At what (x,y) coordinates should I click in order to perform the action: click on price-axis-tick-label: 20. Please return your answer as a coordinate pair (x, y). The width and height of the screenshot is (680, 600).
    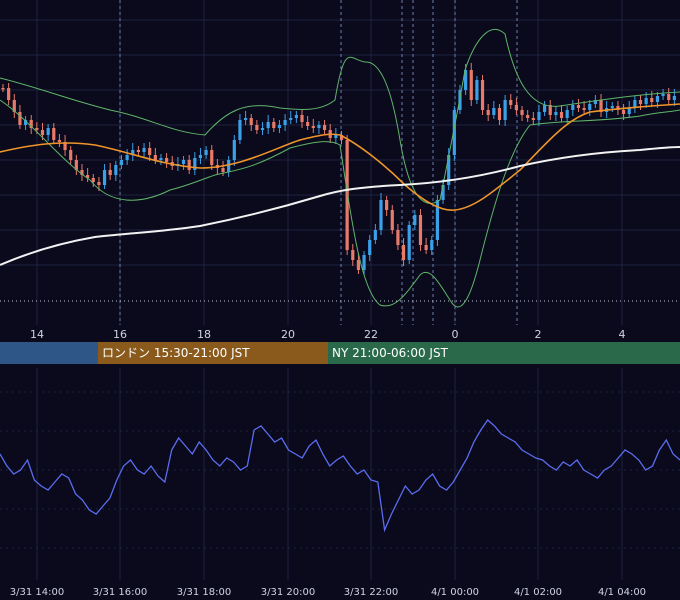
    Looking at the image, I should click on (288, 334).